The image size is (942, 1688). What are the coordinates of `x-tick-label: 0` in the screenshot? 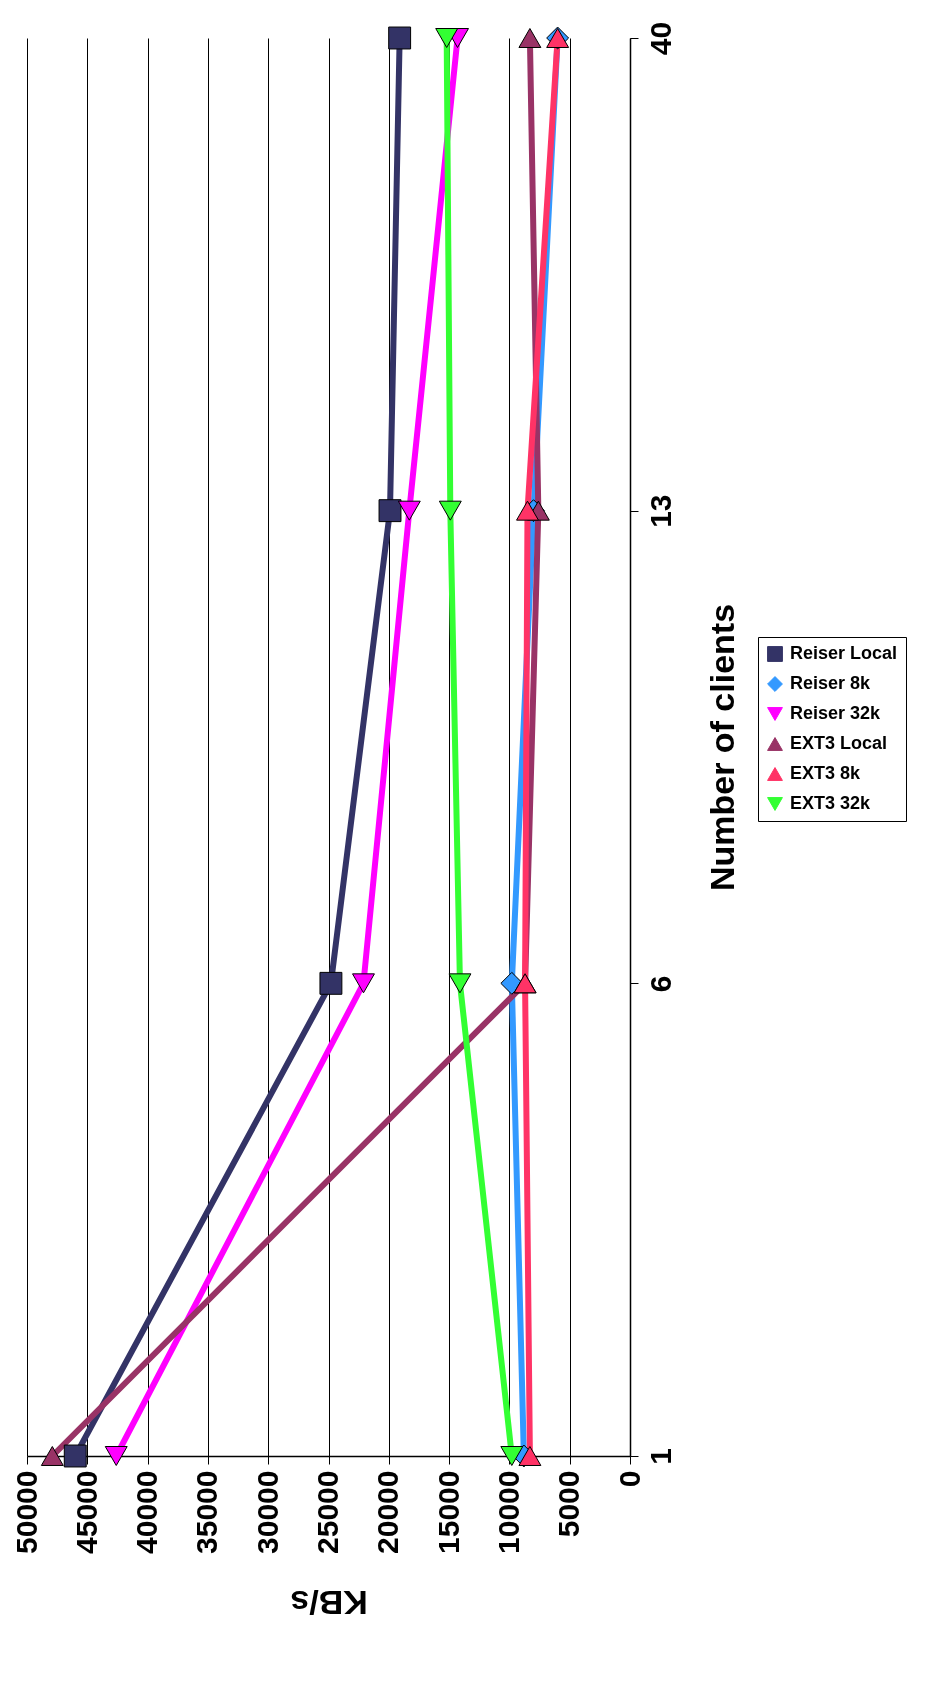 It's located at (629, 1479).